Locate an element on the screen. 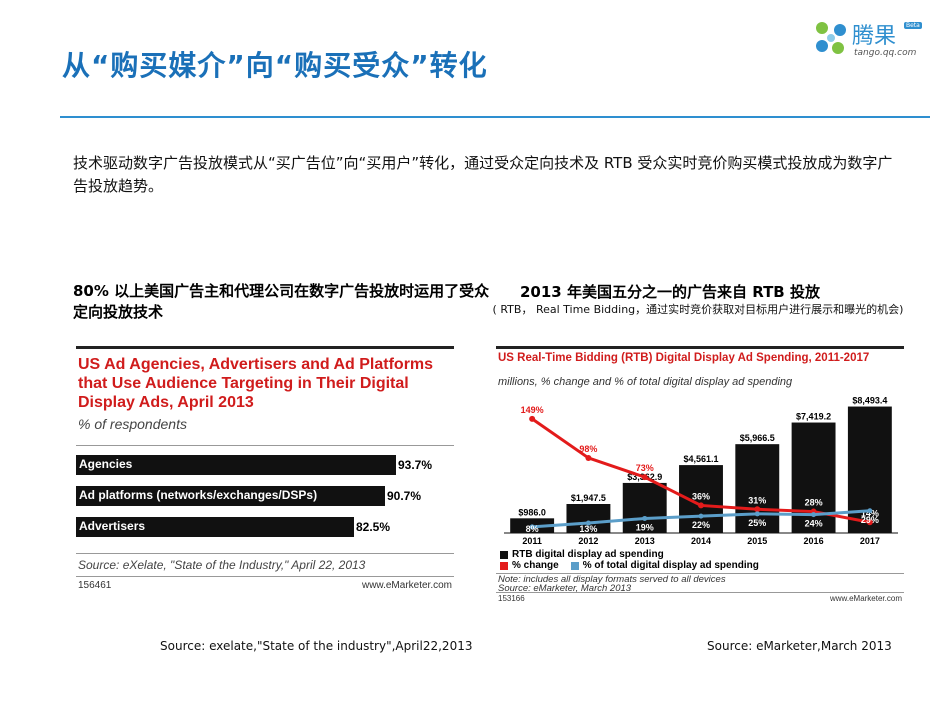 The width and height of the screenshot is (950, 713). left-heading: 80% 以上美国广告主和代理公司在数字广告投放时运用了受众定向投放技术 is located at coordinates (281, 301).